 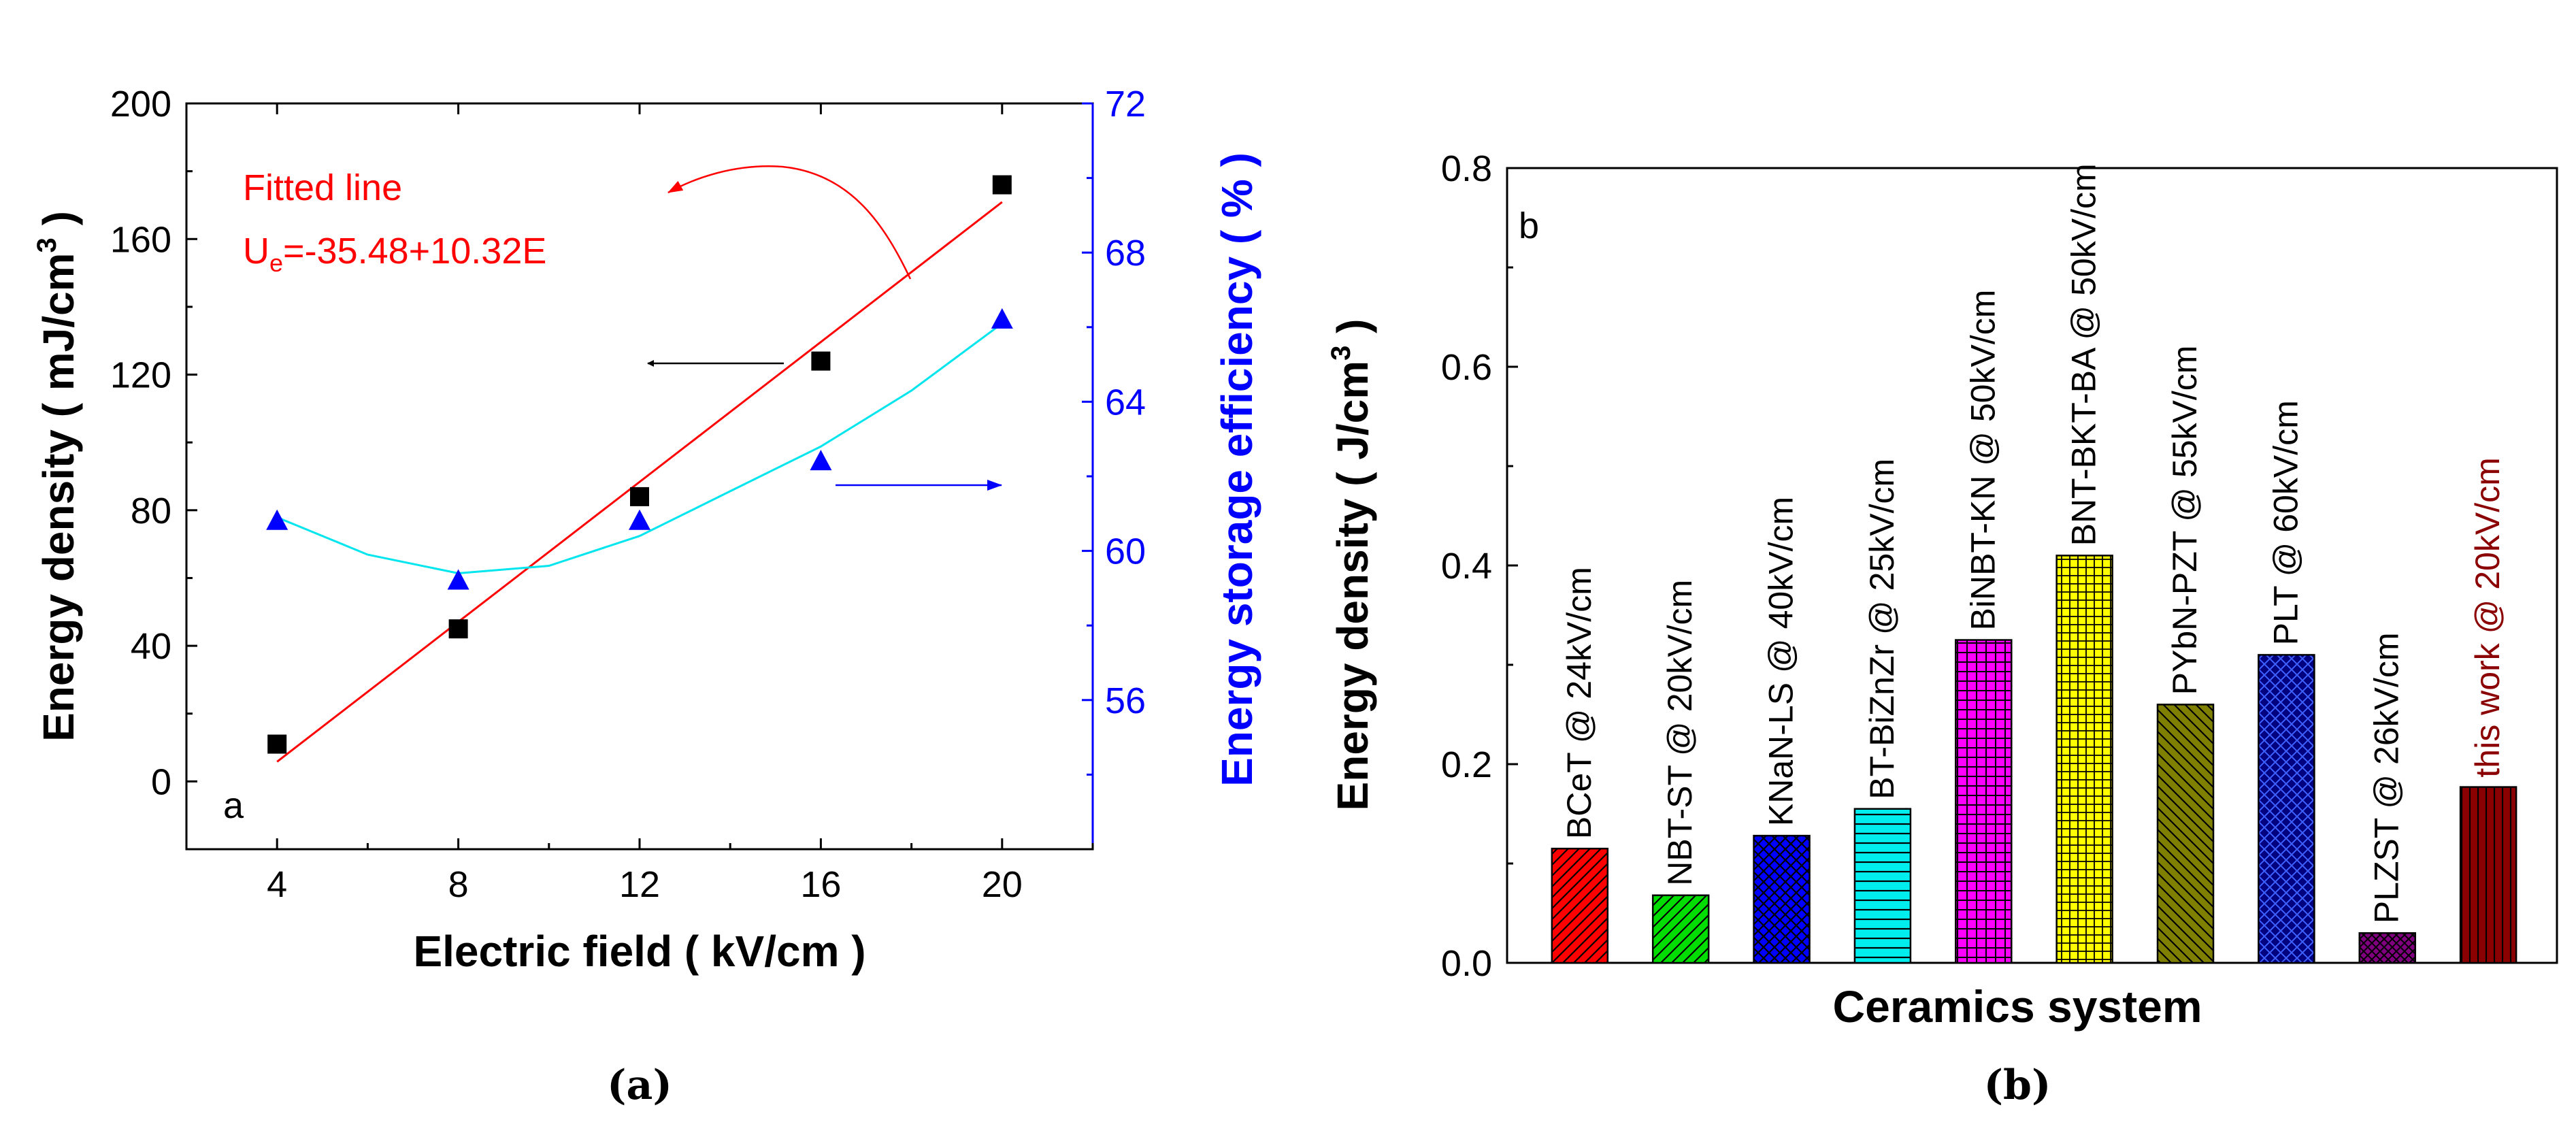 I want to click on bar-category-label: BT-BiZnZr @ 25kV/cm, so click(x=1882, y=629).